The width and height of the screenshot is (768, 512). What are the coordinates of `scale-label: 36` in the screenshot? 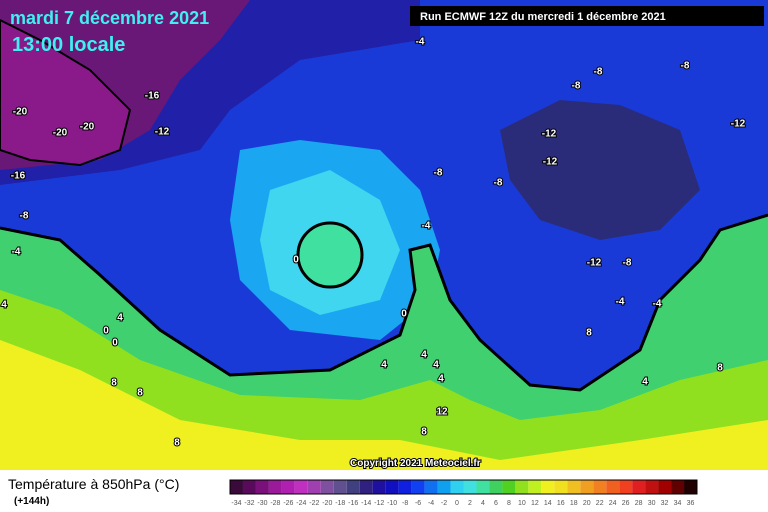 It's located at (691, 503).